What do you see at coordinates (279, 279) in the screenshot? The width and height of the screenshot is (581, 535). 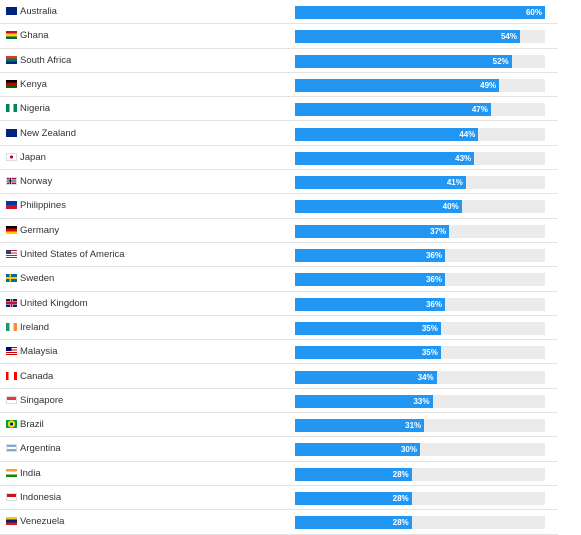 I see `chart-row: Sweden 36%` at bounding box center [279, 279].